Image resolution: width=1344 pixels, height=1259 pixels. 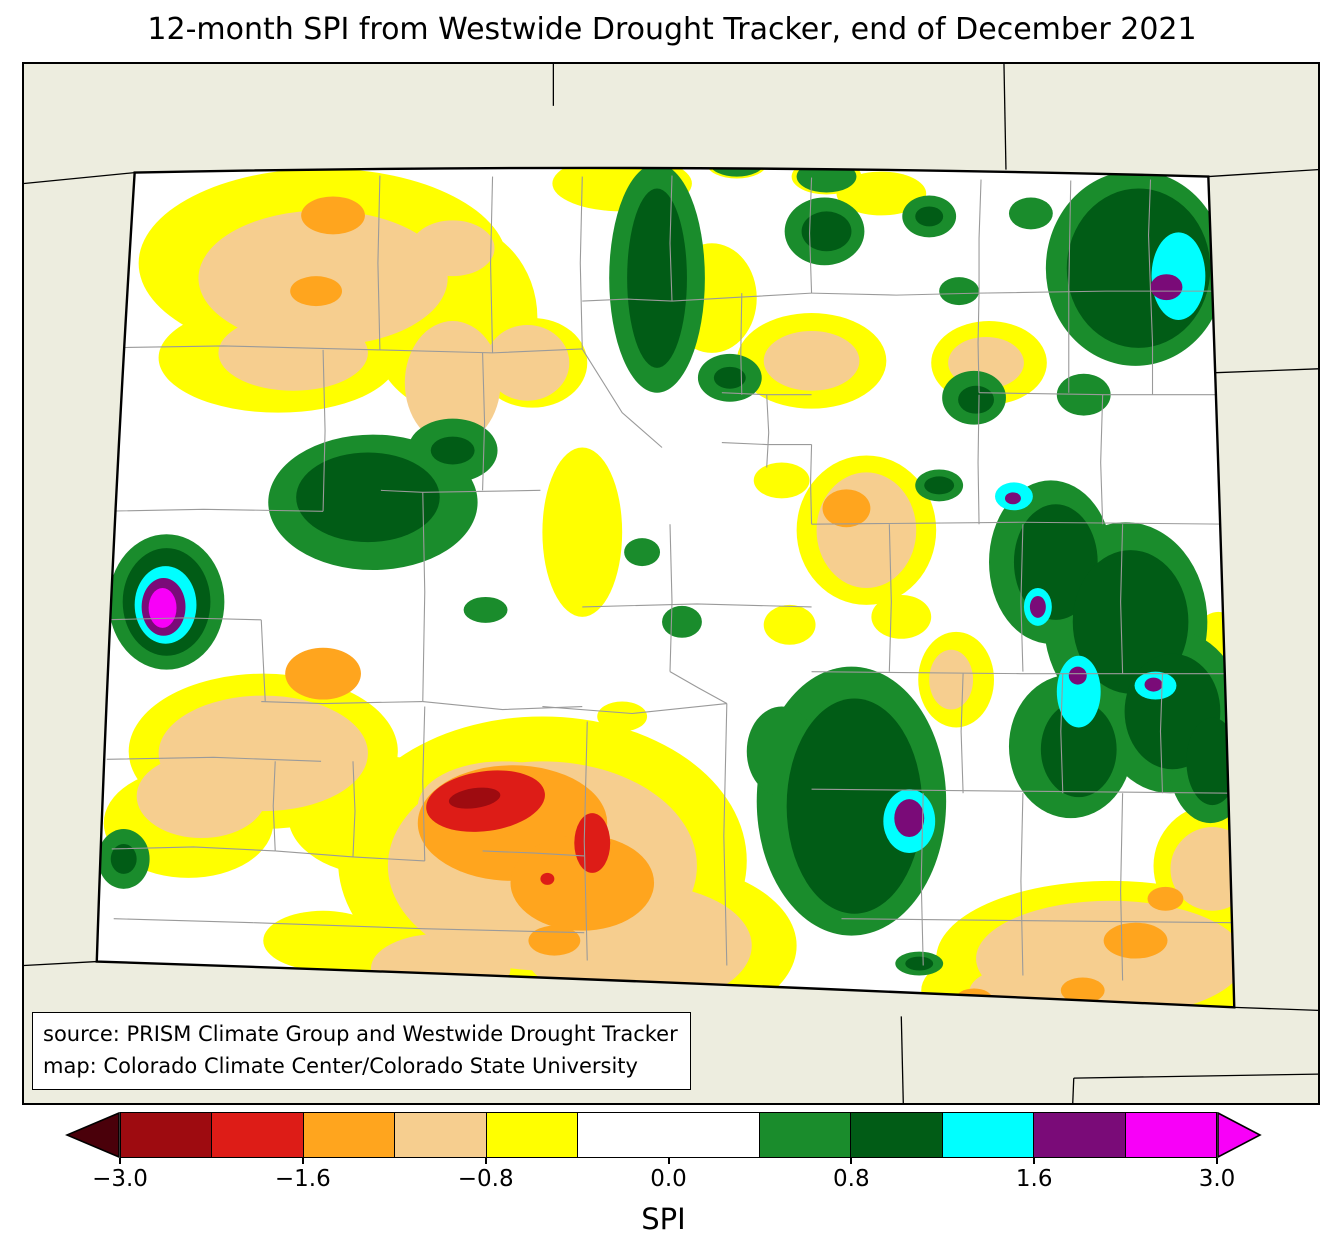 I want to click on colorbar-segment-purple, so click(x=1079, y=1135).